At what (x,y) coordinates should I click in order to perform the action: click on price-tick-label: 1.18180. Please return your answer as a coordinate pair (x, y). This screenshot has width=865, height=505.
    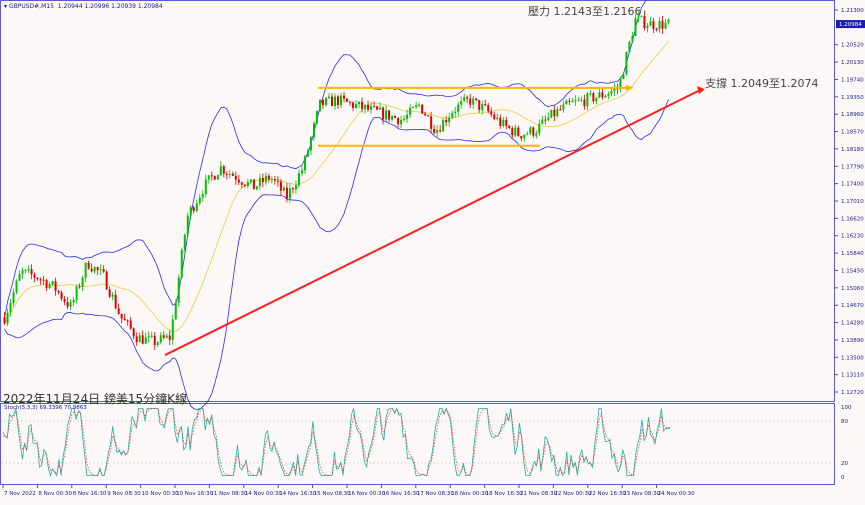
    Looking at the image, I should click on (852, 150).